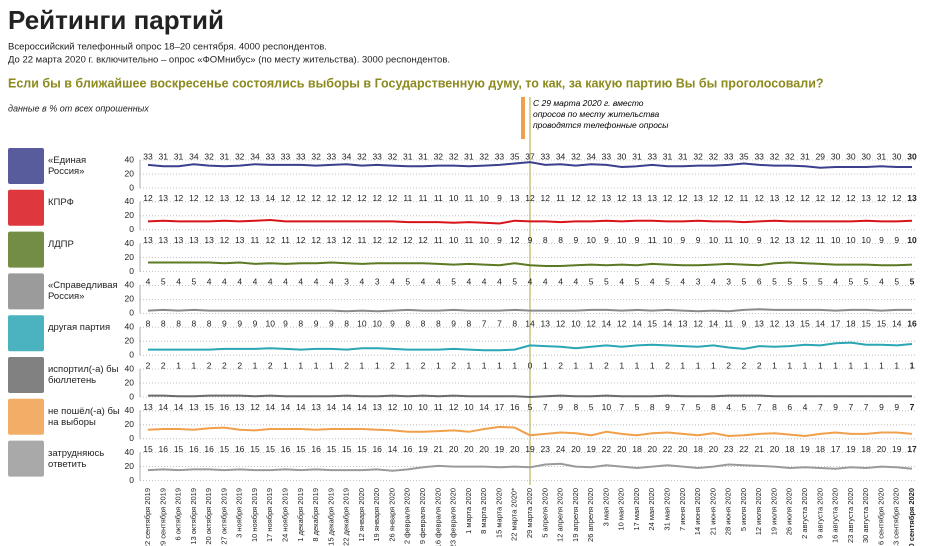  Describe the element at coordinates (346, 517) in the screenshot. I see `x-tick-label: 22 декабря 2019` at that location.